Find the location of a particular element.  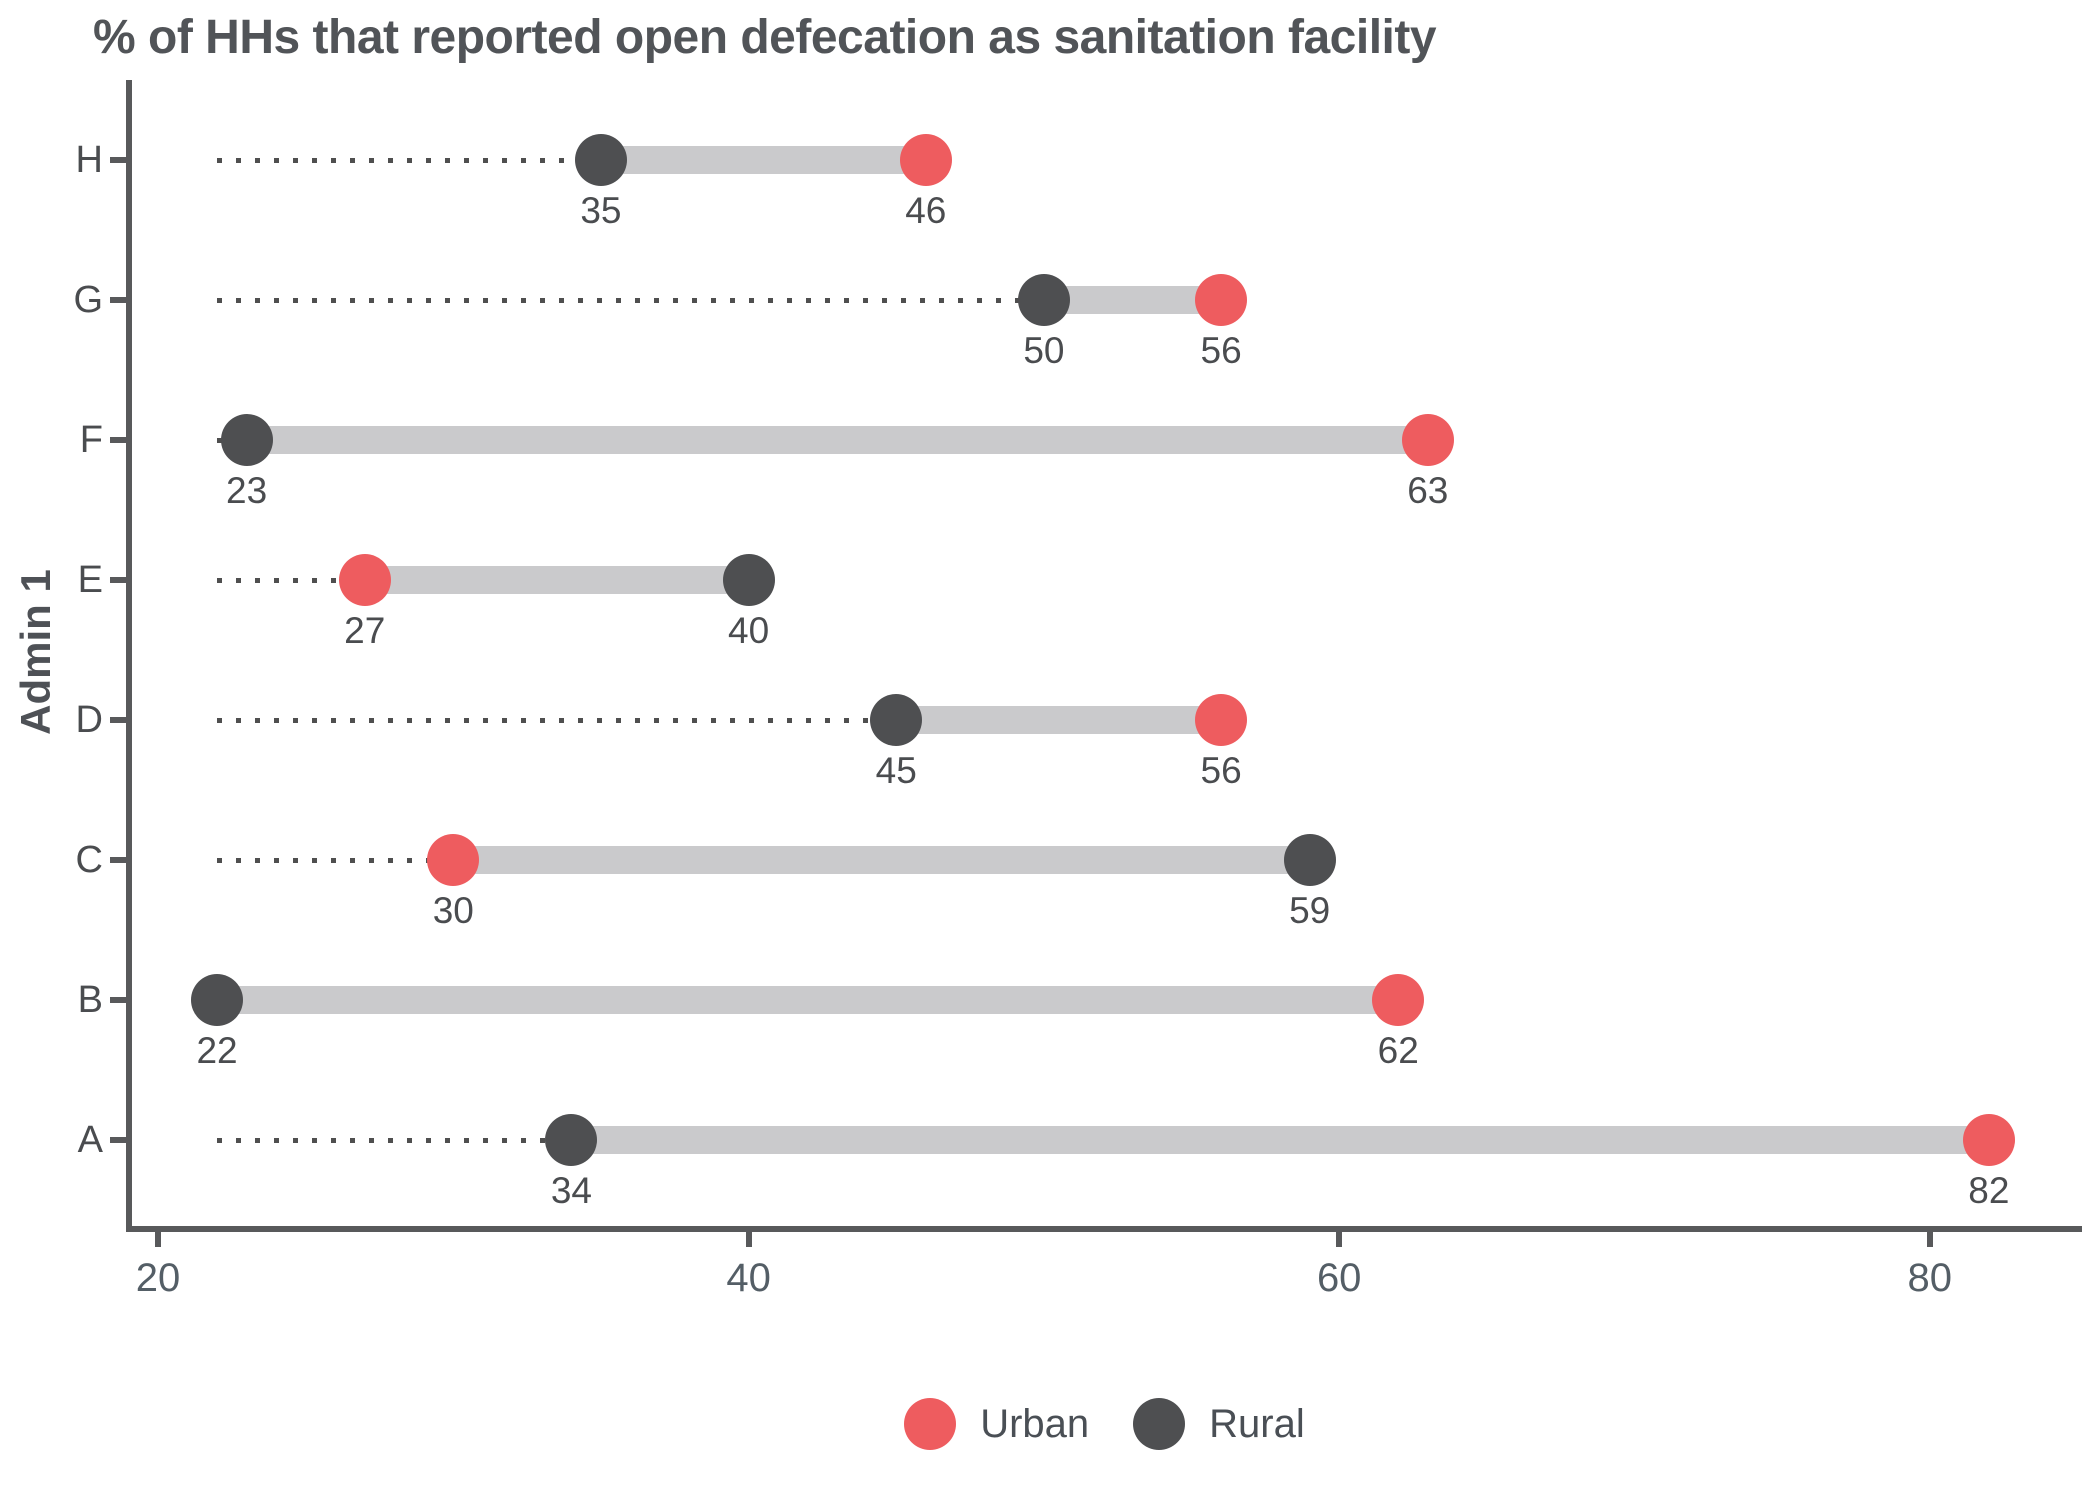

category-label-G: G is located at coordinates (88, 300).